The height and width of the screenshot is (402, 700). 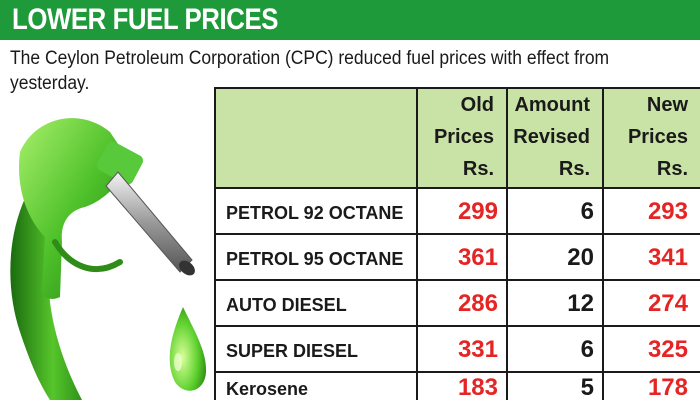 What do you see at coordinates (350, 20) in the screenshot?
I see `title-banner: LOWER FUEL PRICES` at bounding box center [350, 20].